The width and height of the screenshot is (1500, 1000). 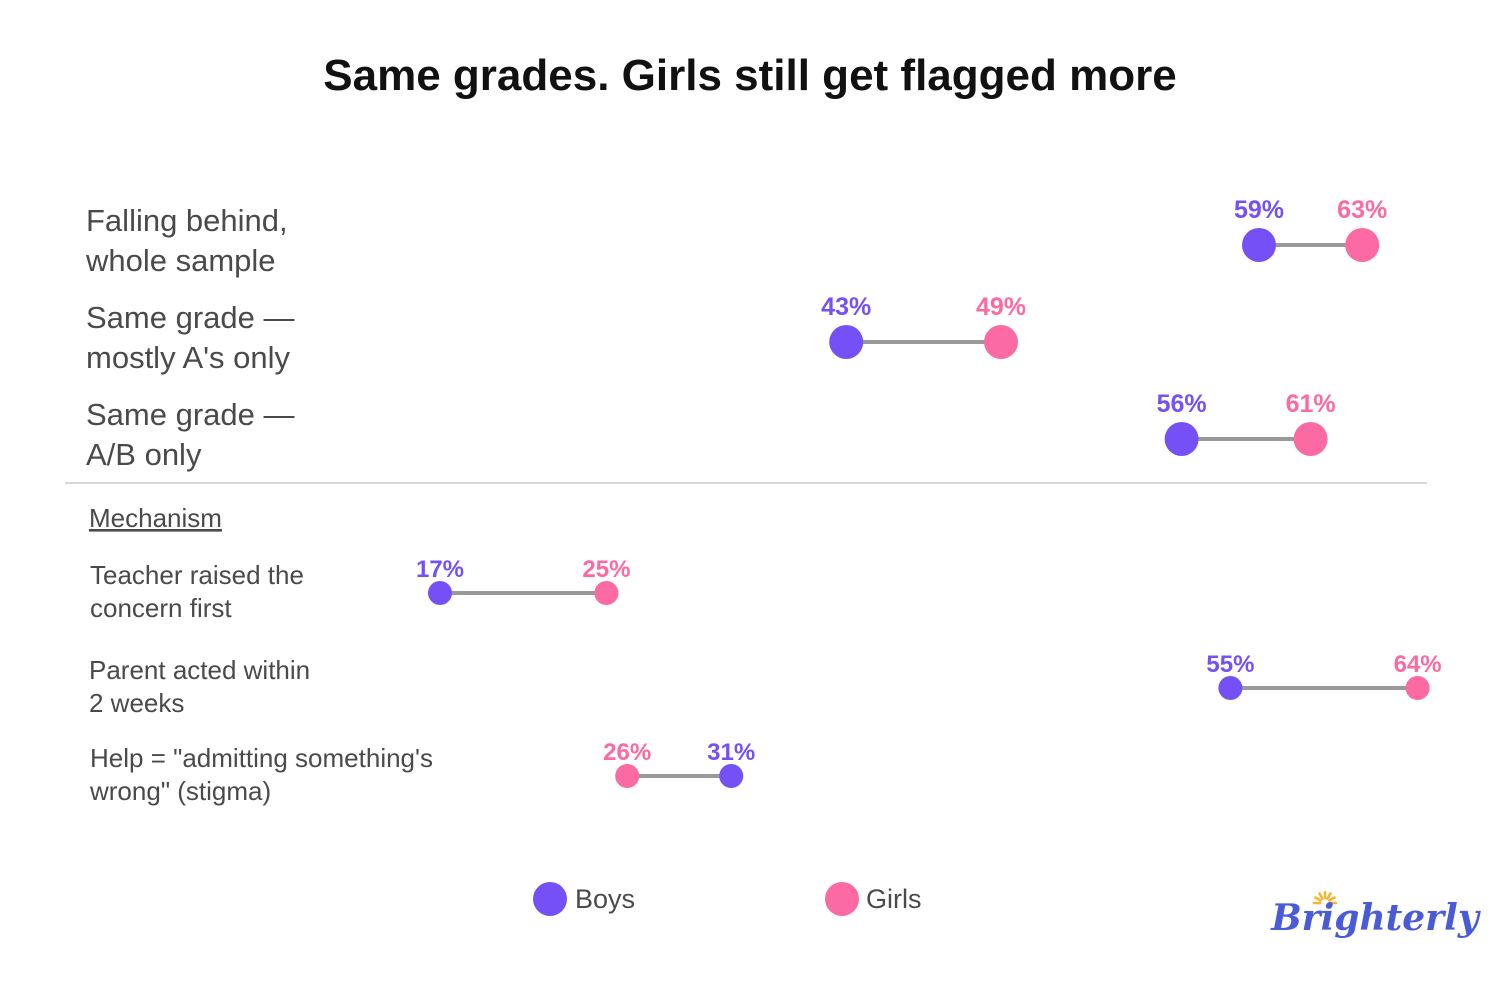 What do you see at coordinates (1362, 210) in the screenshot?
I see `value-label-girls: 63%` at bounding box center [1362, 210].